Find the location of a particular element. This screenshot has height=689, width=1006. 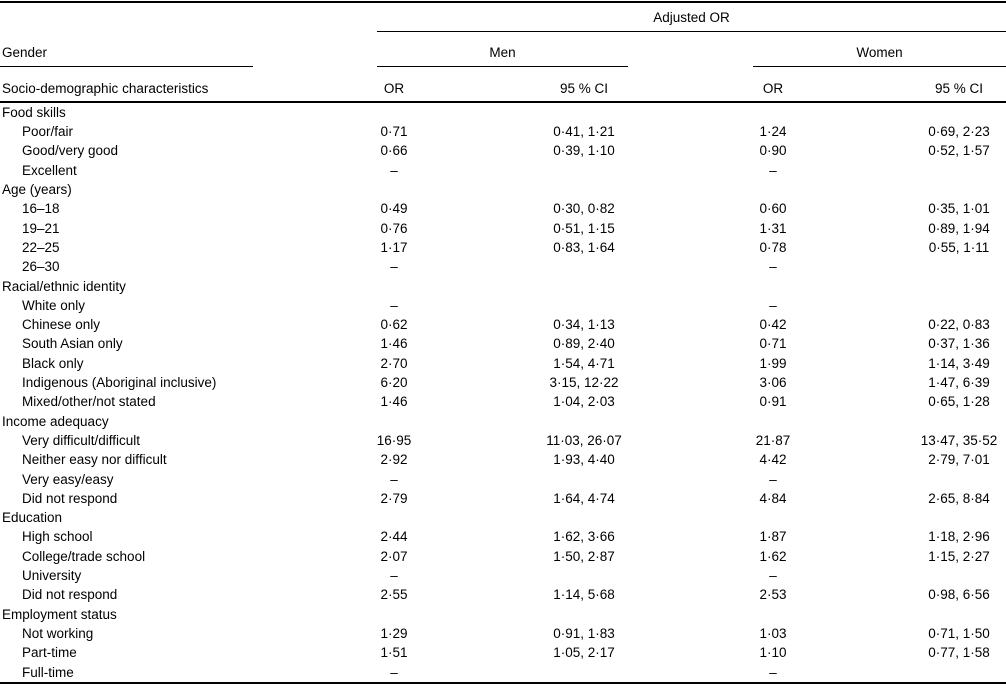

men-or-cell: 2·44 is located at coordinates (394, 537).